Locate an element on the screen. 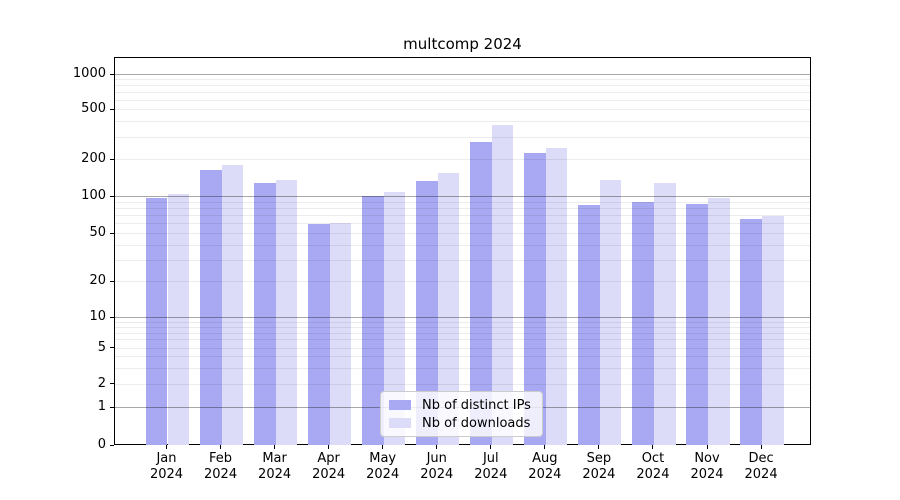 The height and width of the screenshot is (500, 900). x-axis-tick-label-line: Apr is located at coordinates (328, 458).